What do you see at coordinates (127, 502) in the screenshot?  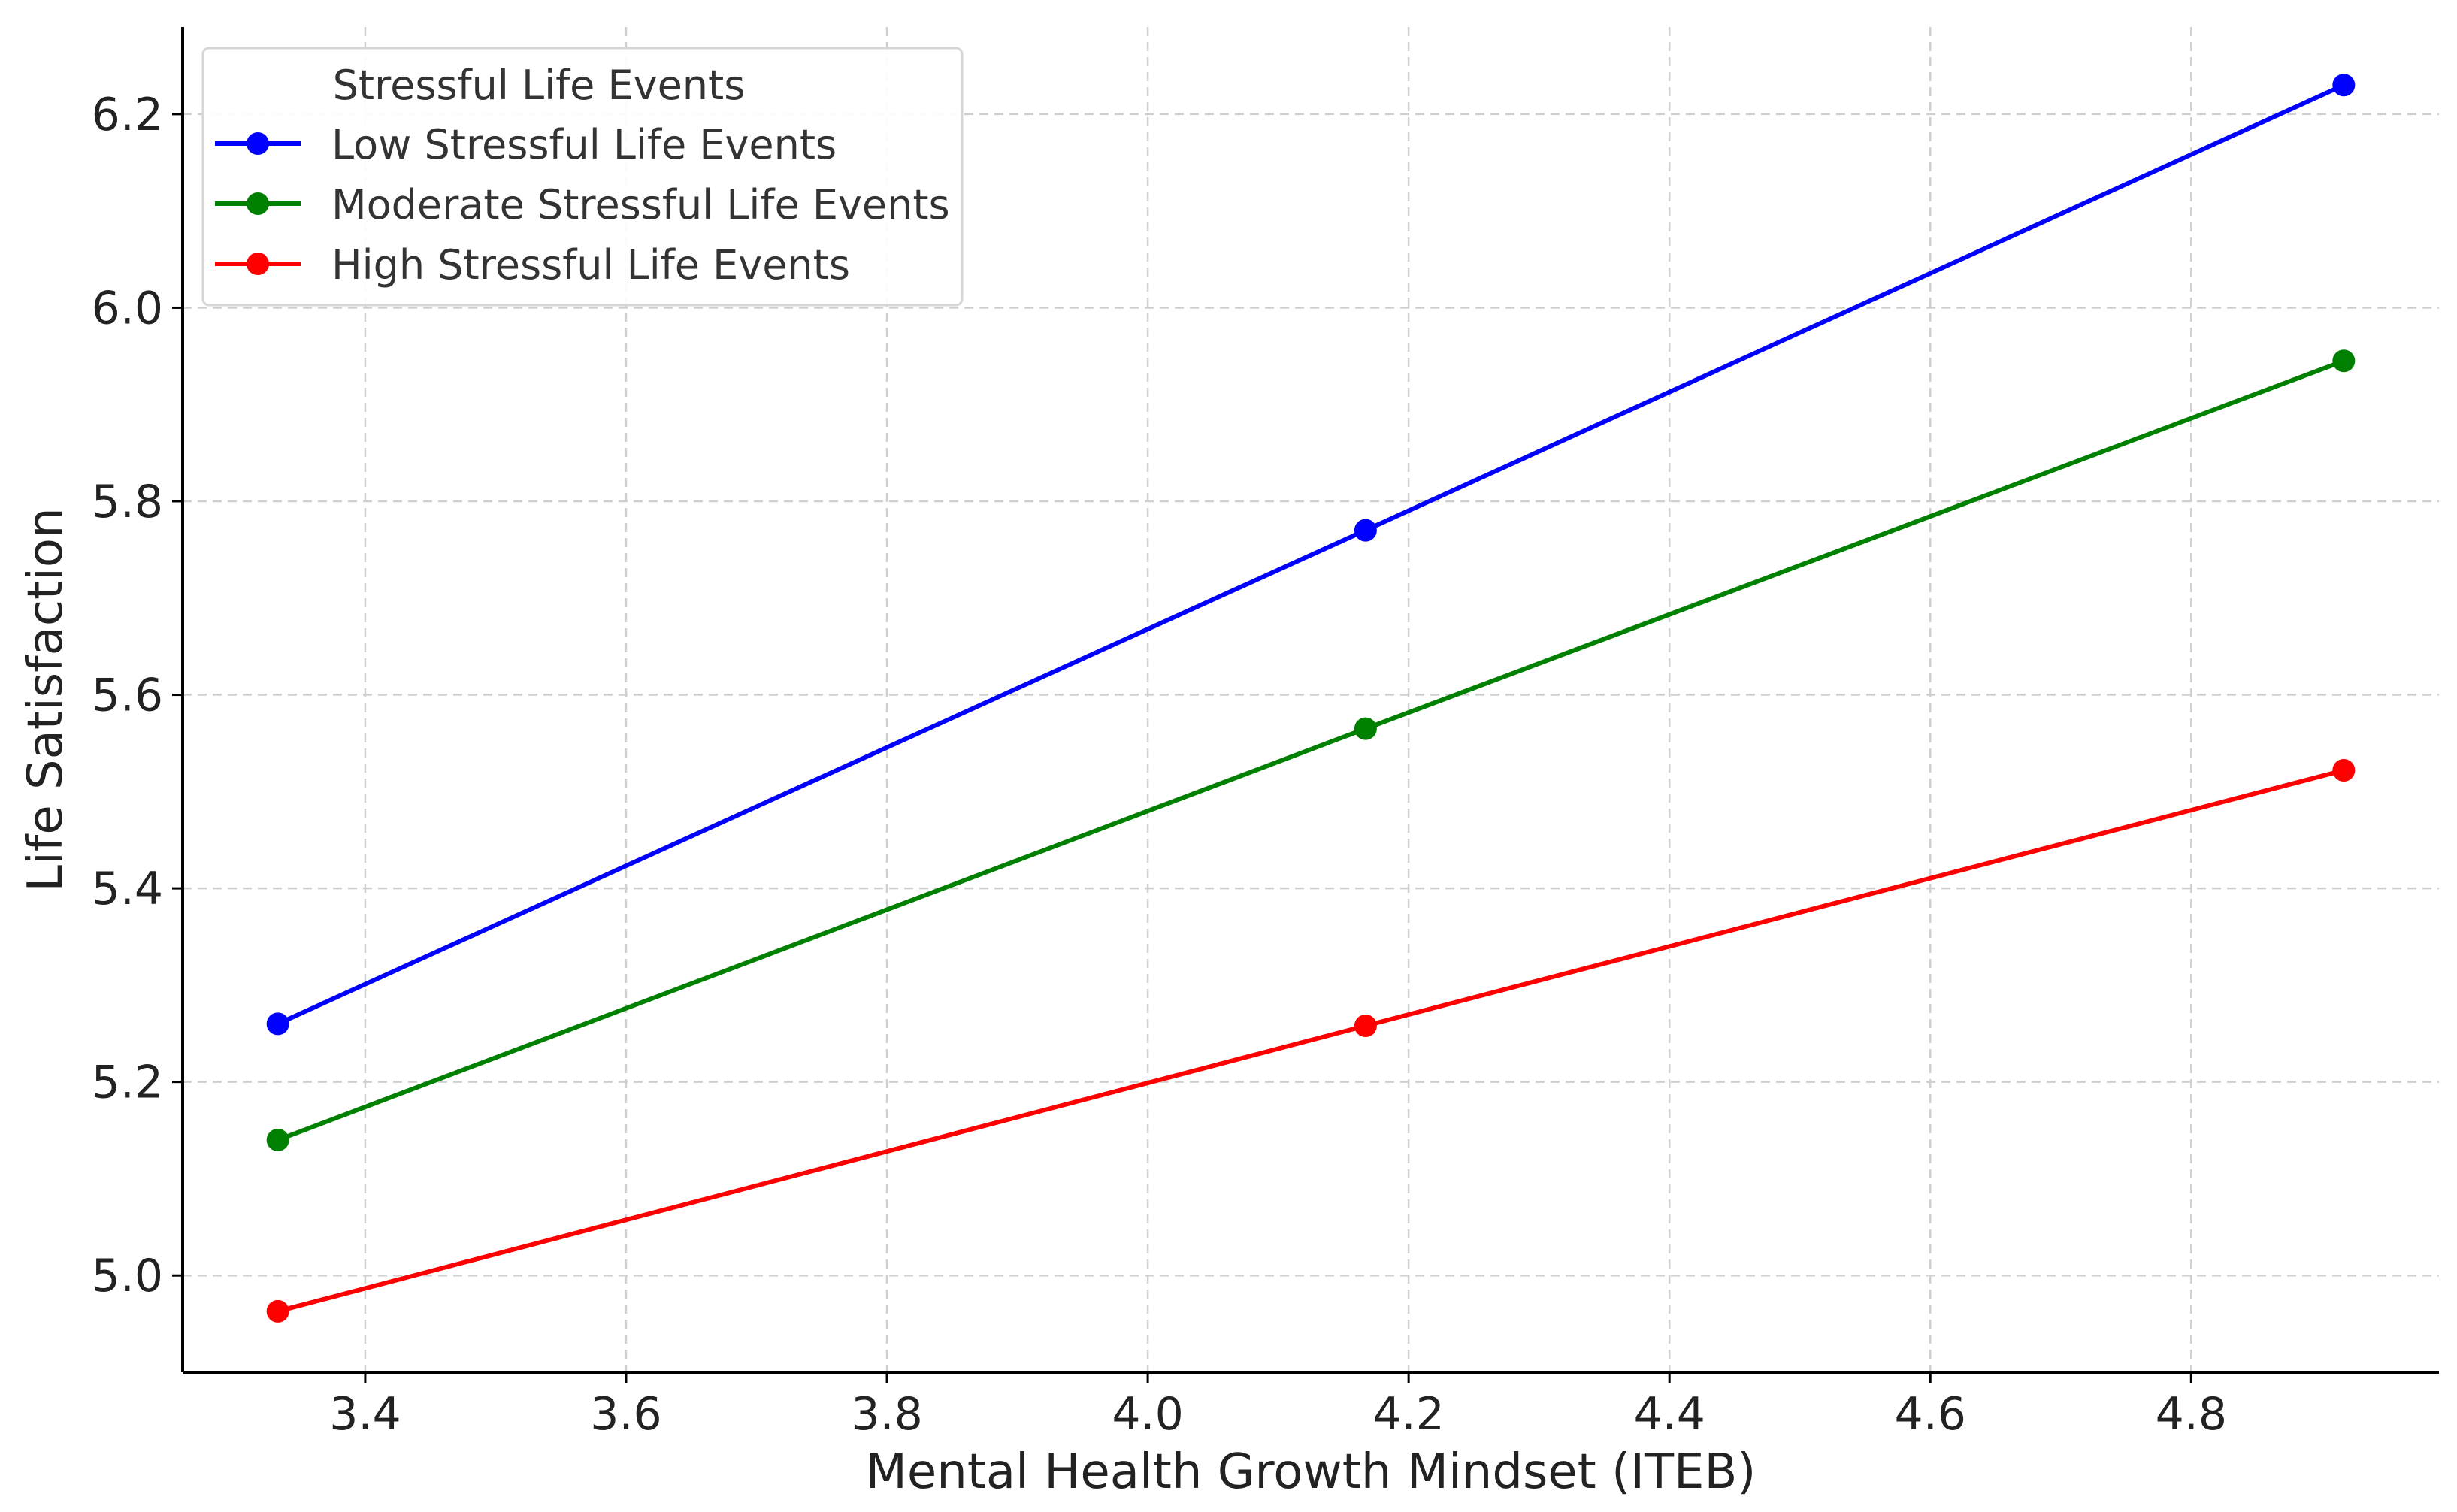 I see `y-tick-label: 5.8` at bounding box center [127, 502].